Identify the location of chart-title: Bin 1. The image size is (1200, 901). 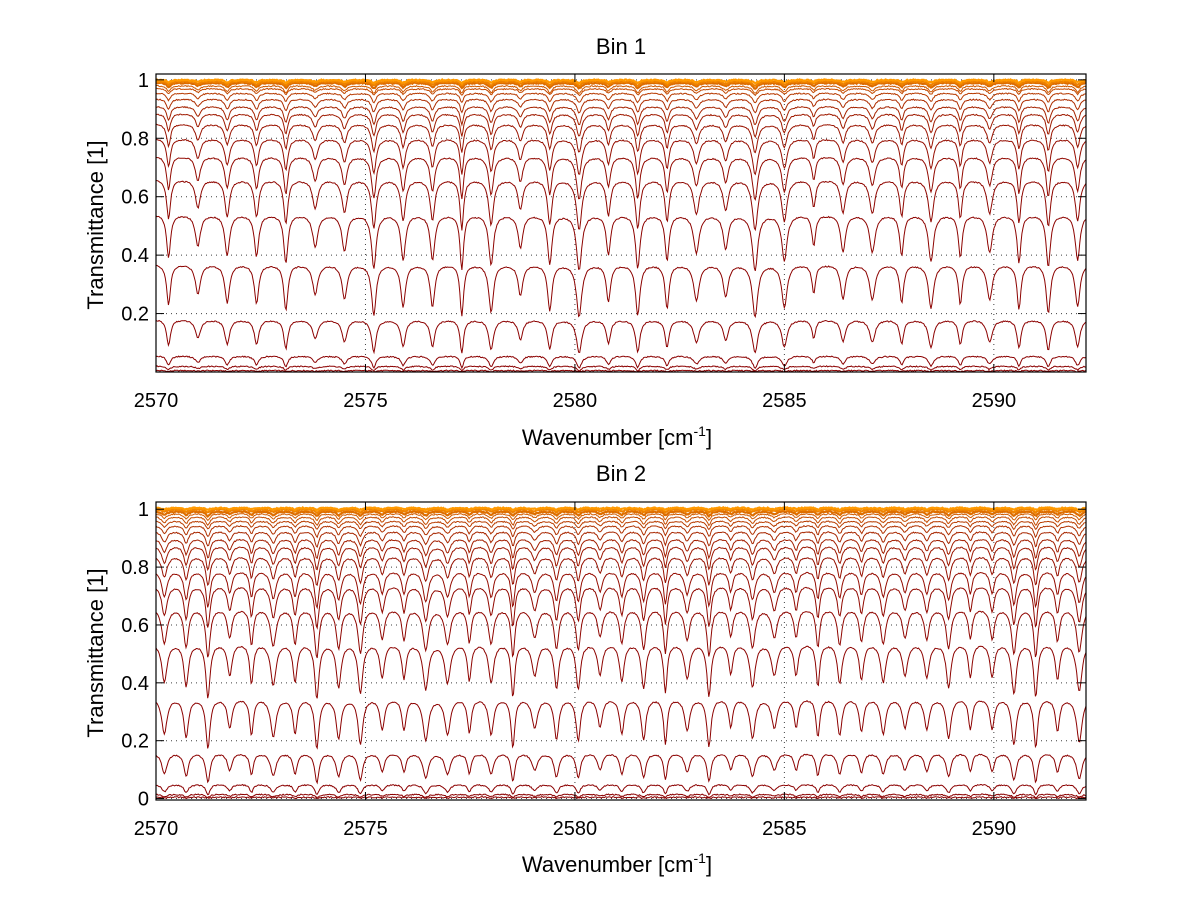
(621, 46).